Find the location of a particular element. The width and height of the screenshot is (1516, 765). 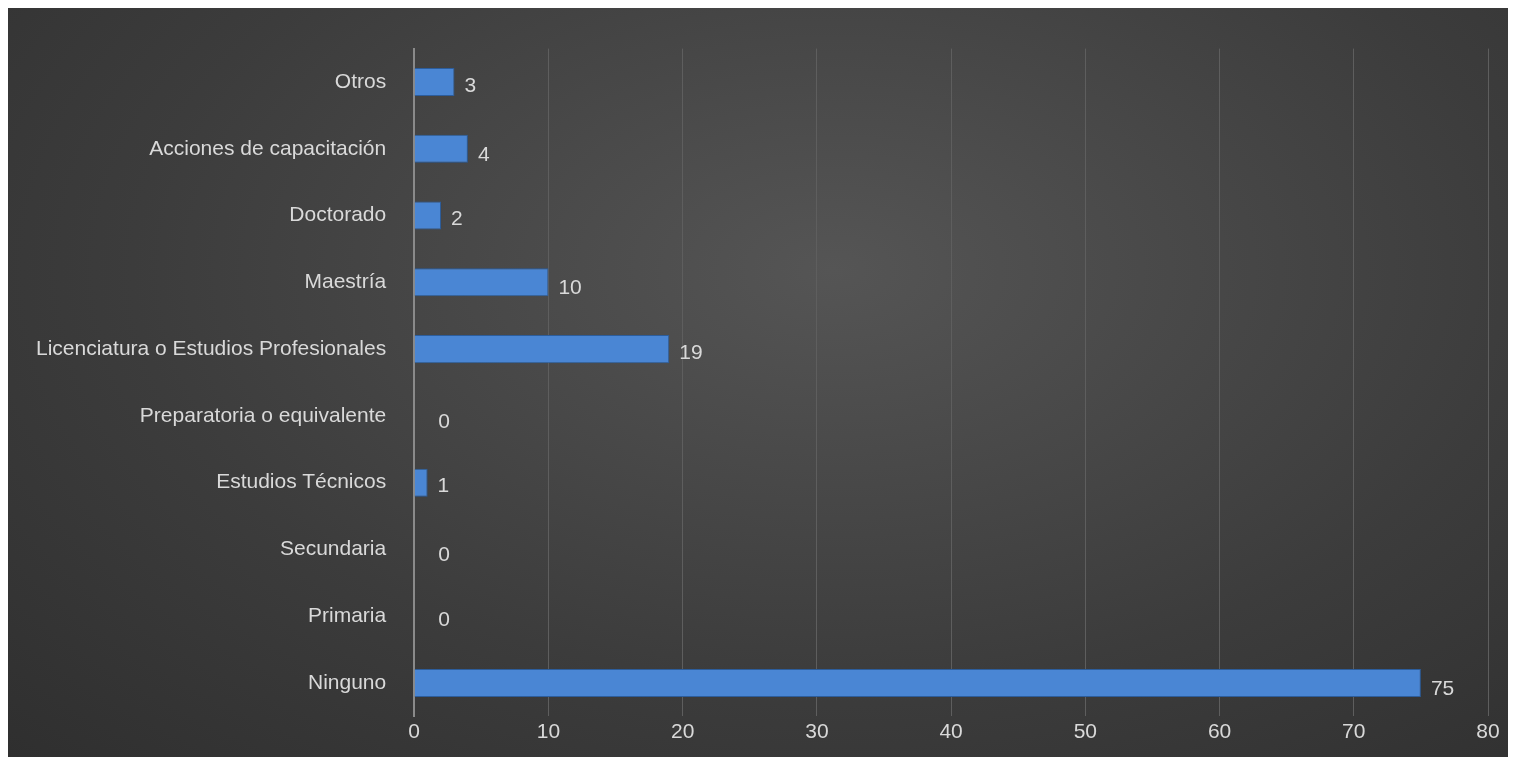

x-tick-label: 80 is located at coordinates (1488, 730).